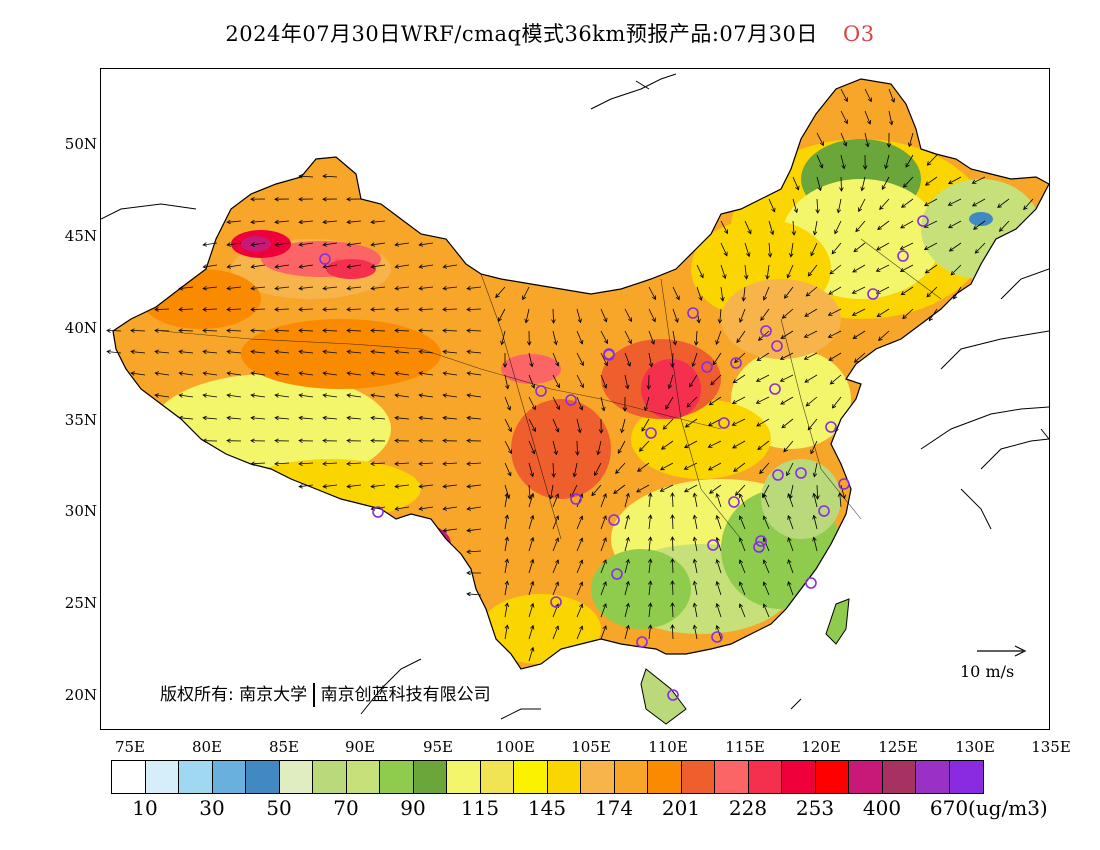  I want to click on colorbar-label: 228, so click(748, 808).